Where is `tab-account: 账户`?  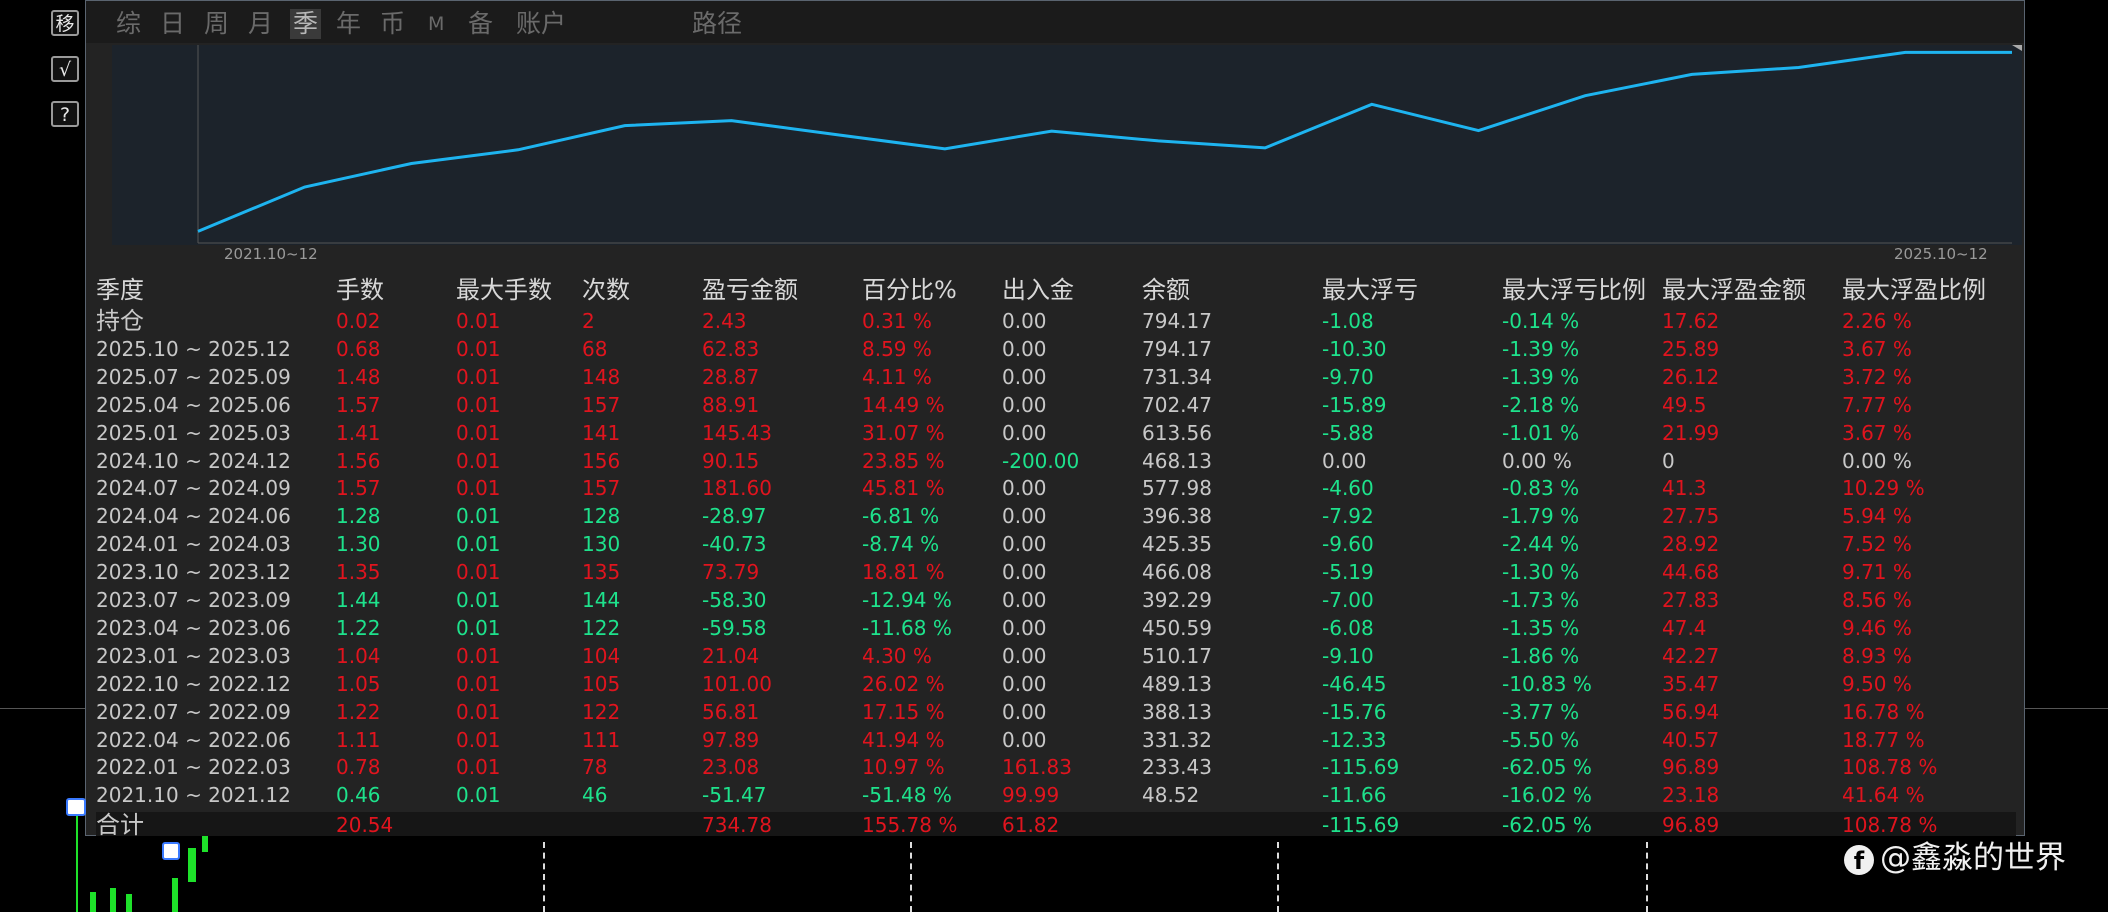 tab-account: 账户 is located at coordinates (541, 23).